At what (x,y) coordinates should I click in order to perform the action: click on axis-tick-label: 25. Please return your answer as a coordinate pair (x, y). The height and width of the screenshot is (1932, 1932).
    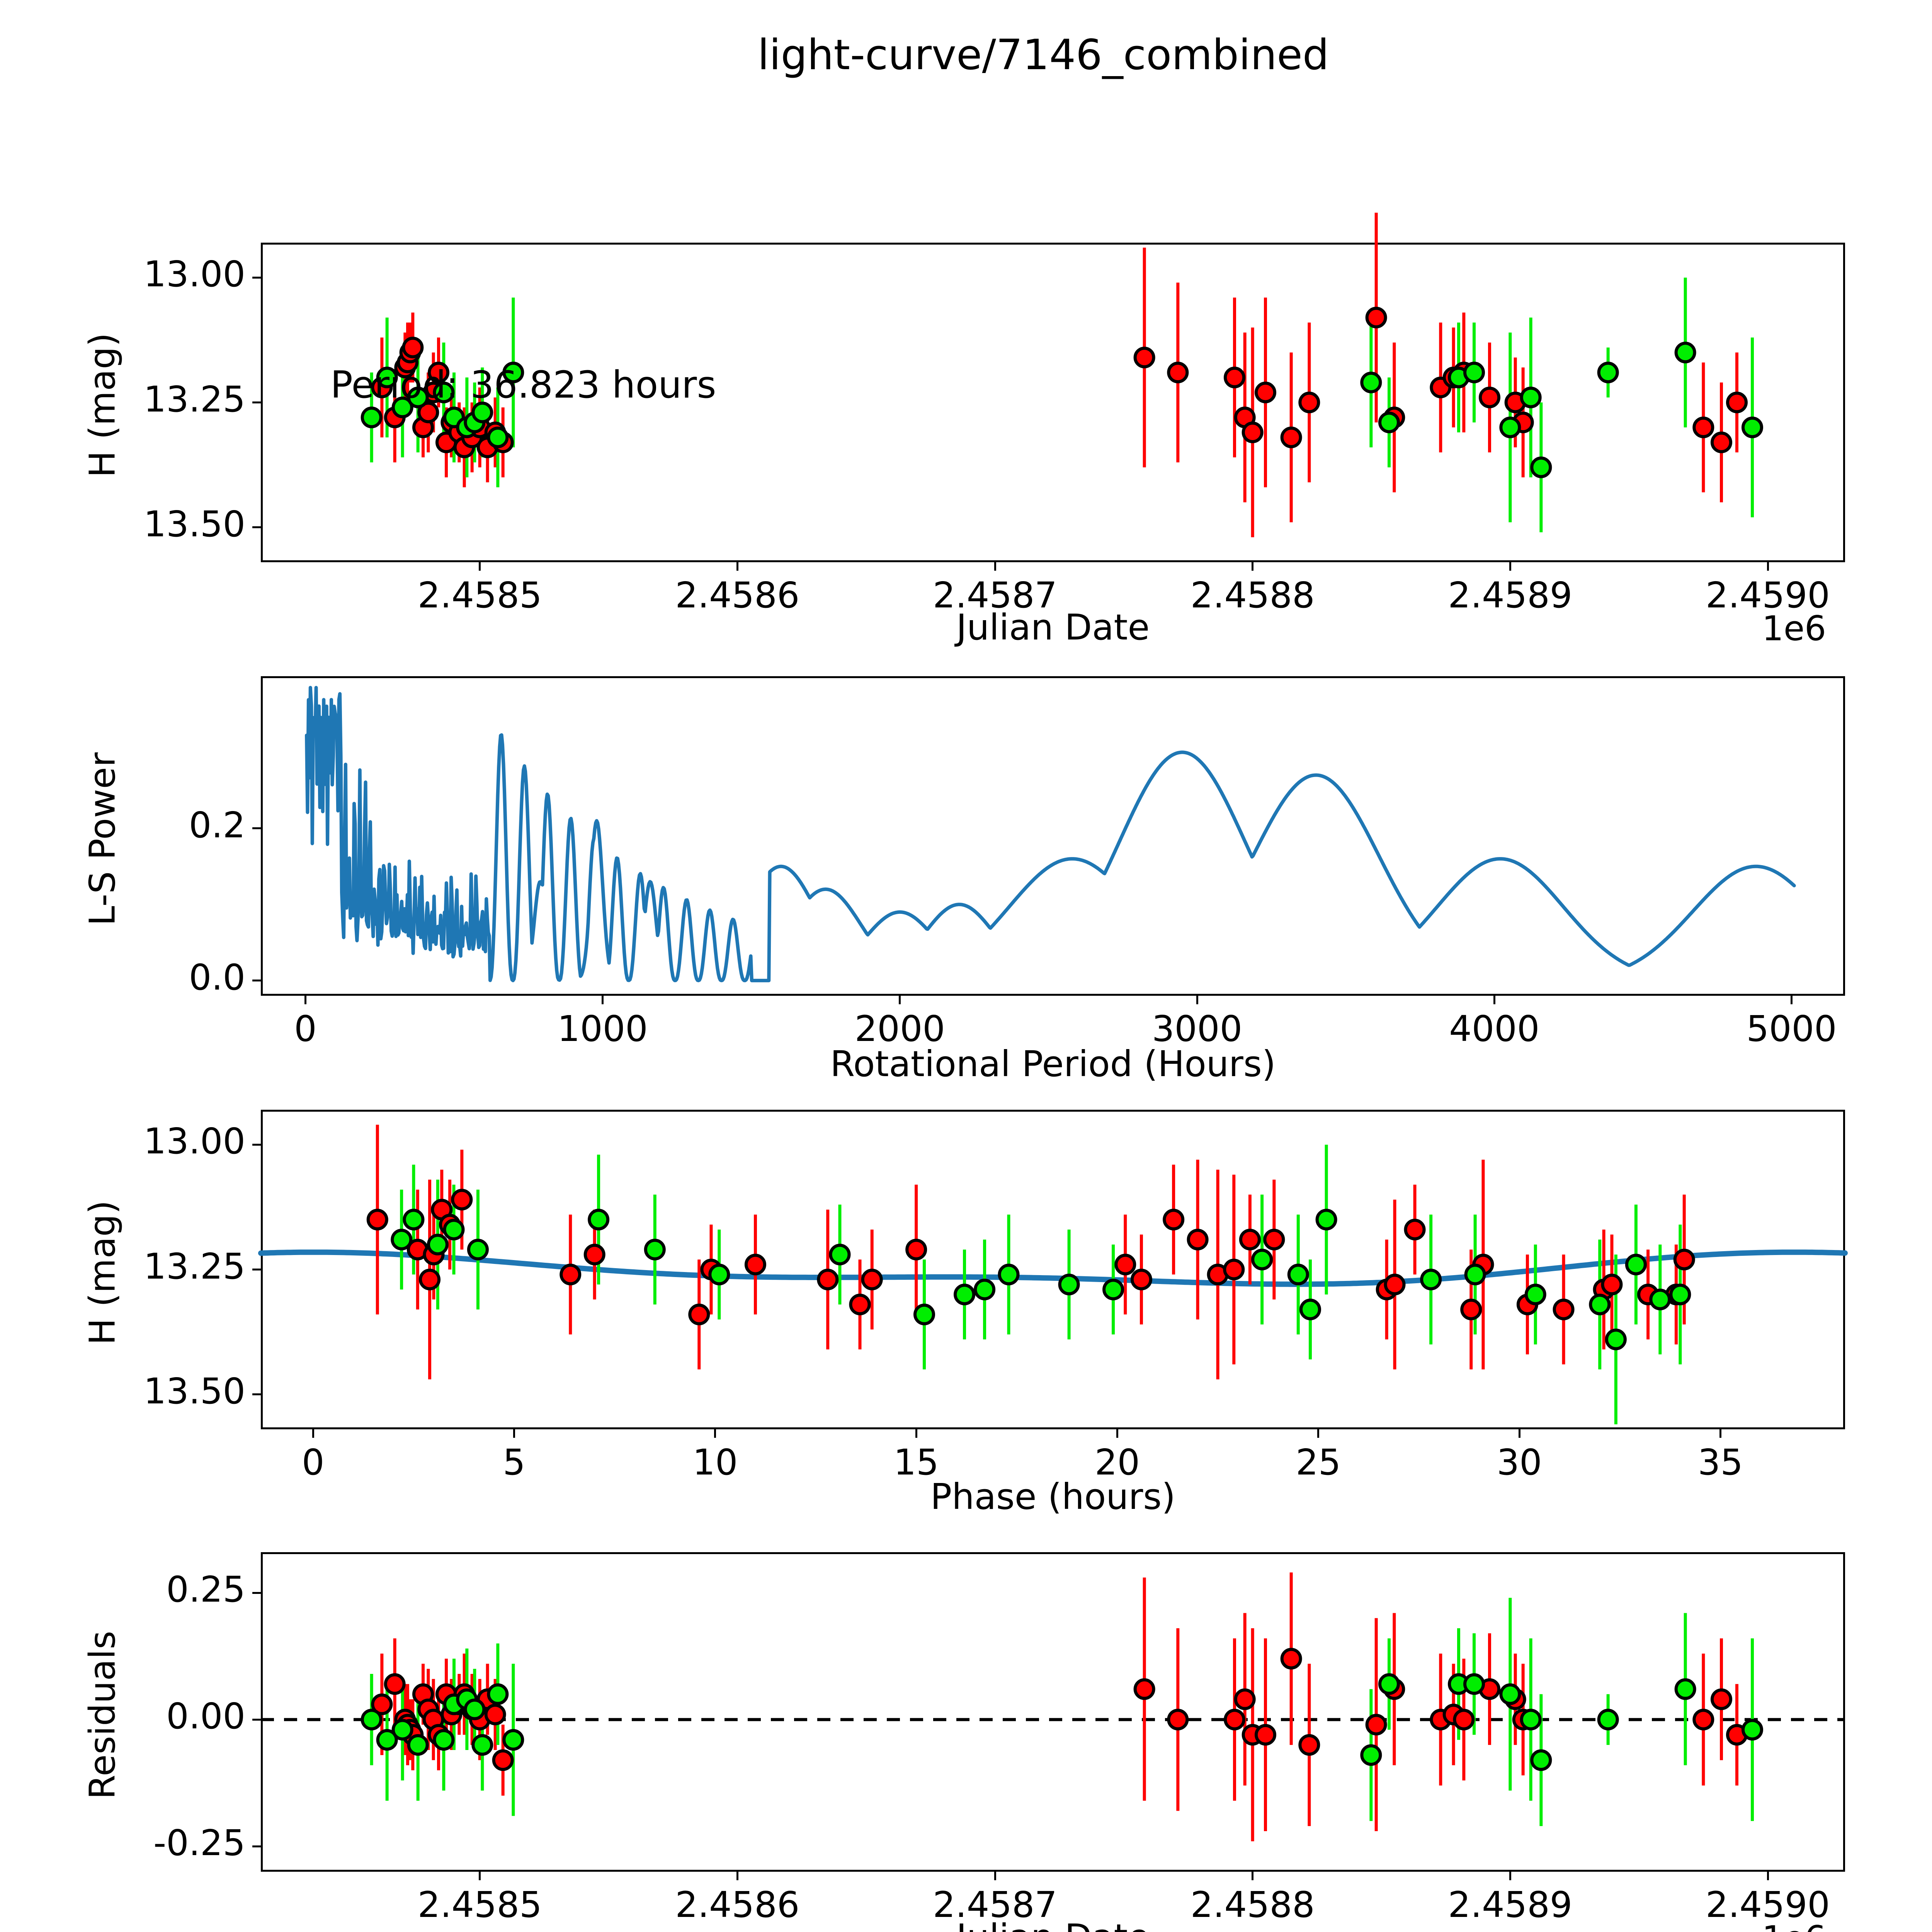
    Looking at the image, I should click on (1319, 1462).